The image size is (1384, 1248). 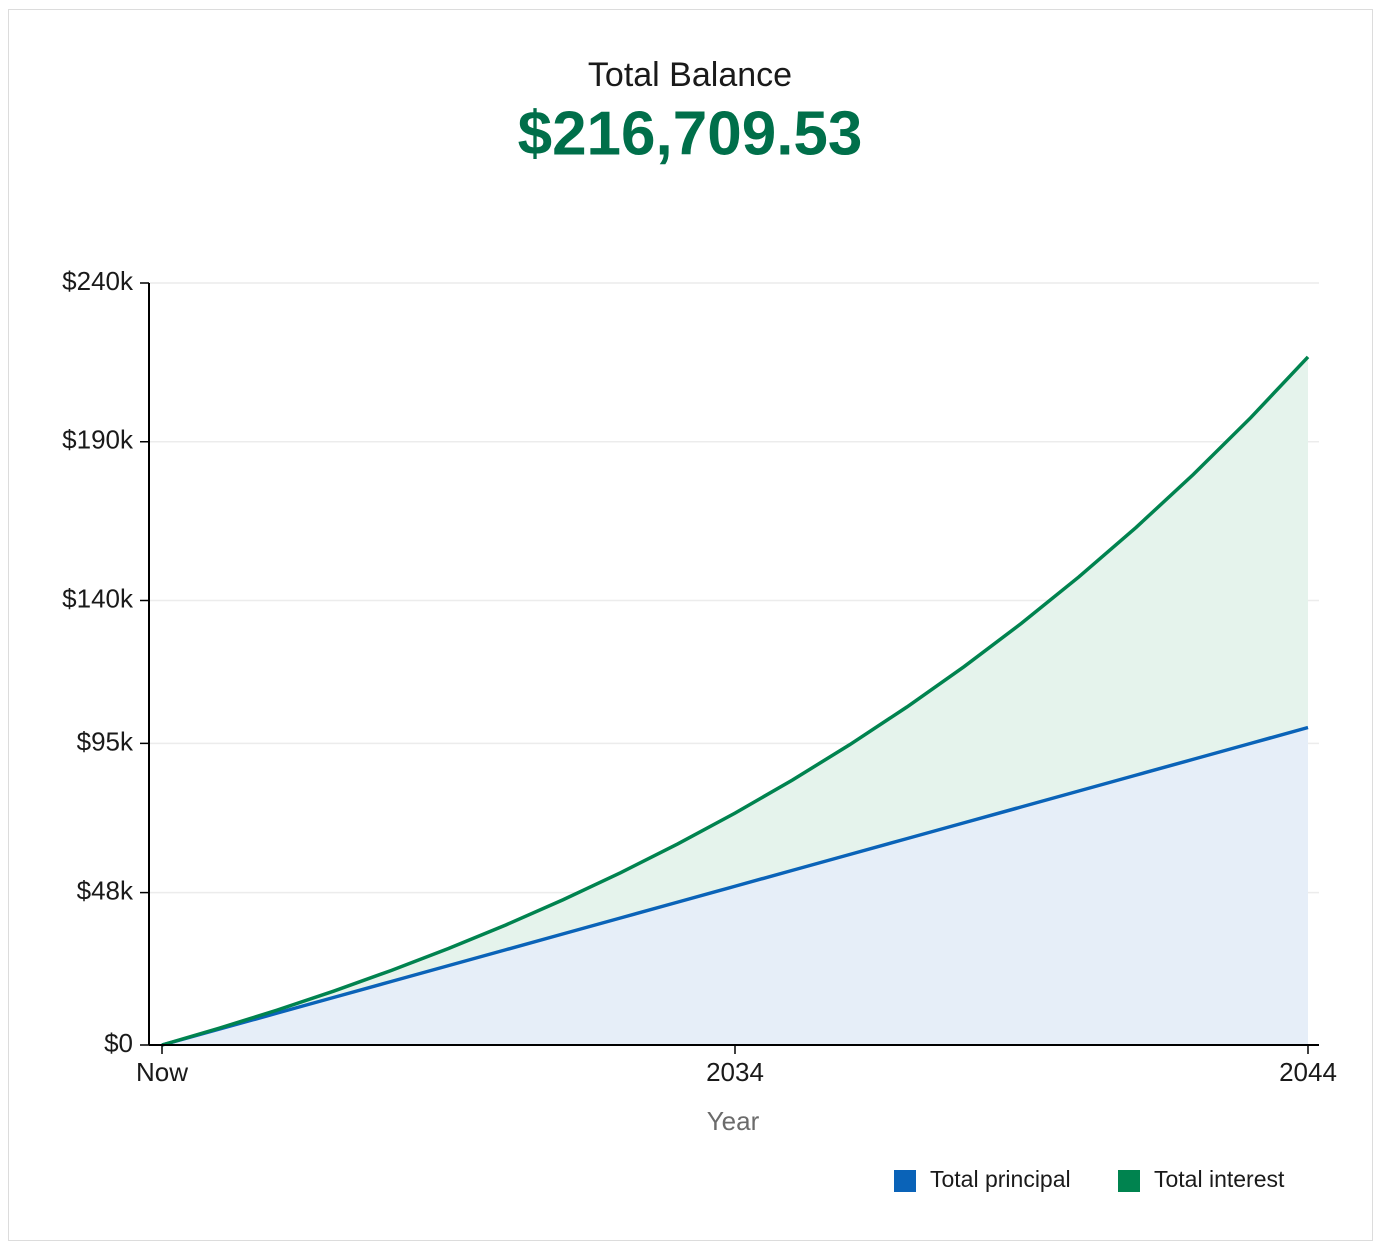 What do you see at coordinates (105, 890) in the screenshot?
I see `y-tick-label: $48k` at bounding box center [105, 890].